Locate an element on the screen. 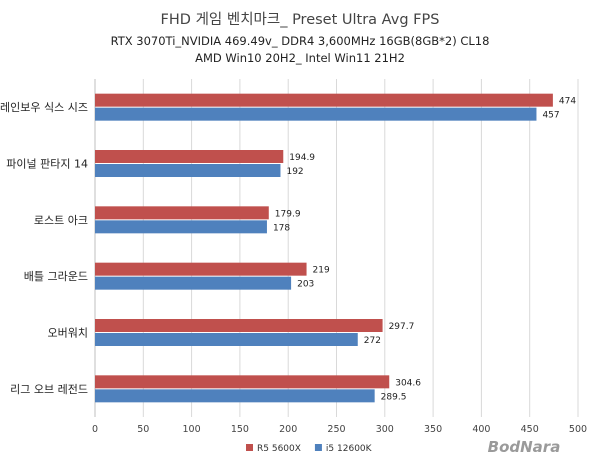  category-label: 파이널 판타지 14 is located at coordinates (47, 164).